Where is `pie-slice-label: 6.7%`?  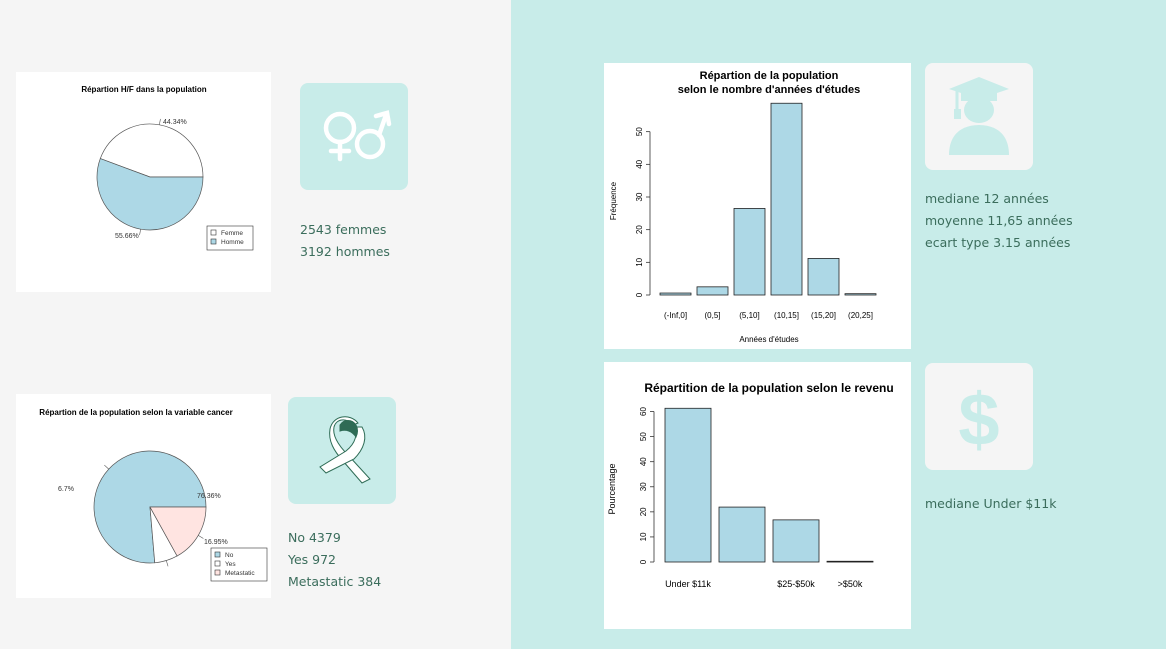 pie-slice-label: 6.7% is located at coordinates (66, 489).